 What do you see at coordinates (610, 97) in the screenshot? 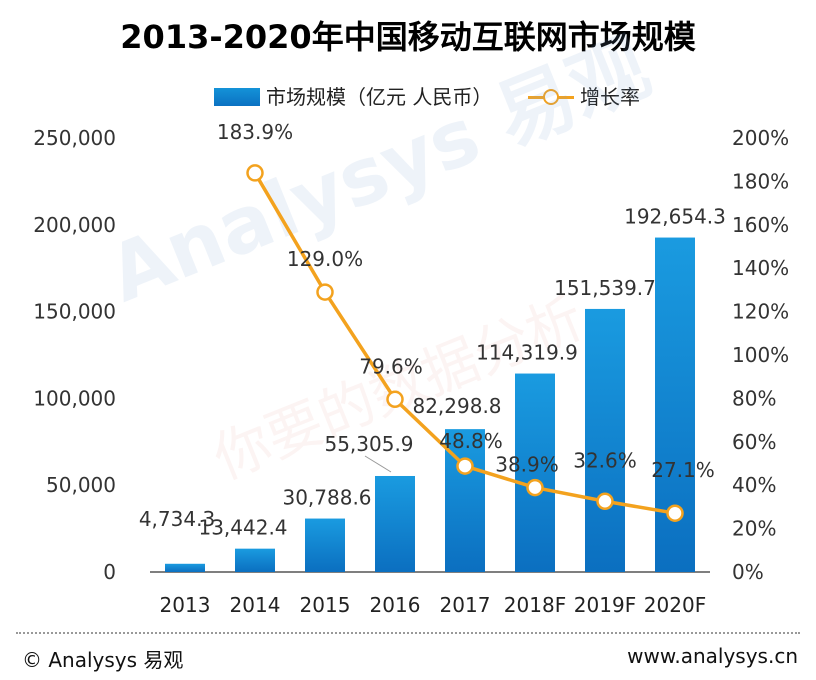
I see `legend-line-label: 增长率` at bounding box center [610, 97].